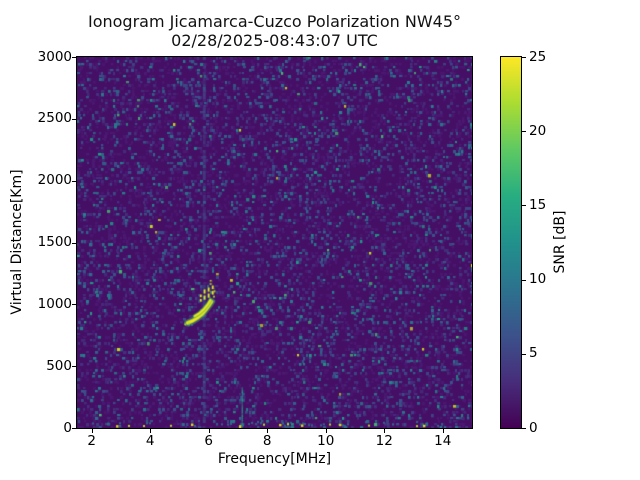 The height and width of the screenshot is (480, 640). Describe the element at coordinates (54, 303) in the screenshot. I see `y-tick-label: 1000` at that location.